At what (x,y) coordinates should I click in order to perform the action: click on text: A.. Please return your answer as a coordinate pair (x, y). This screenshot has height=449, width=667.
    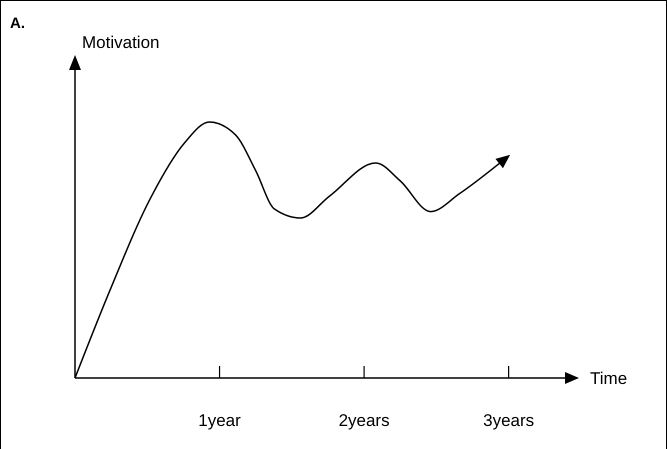
    Looking at the image, I should click on (17, 23).